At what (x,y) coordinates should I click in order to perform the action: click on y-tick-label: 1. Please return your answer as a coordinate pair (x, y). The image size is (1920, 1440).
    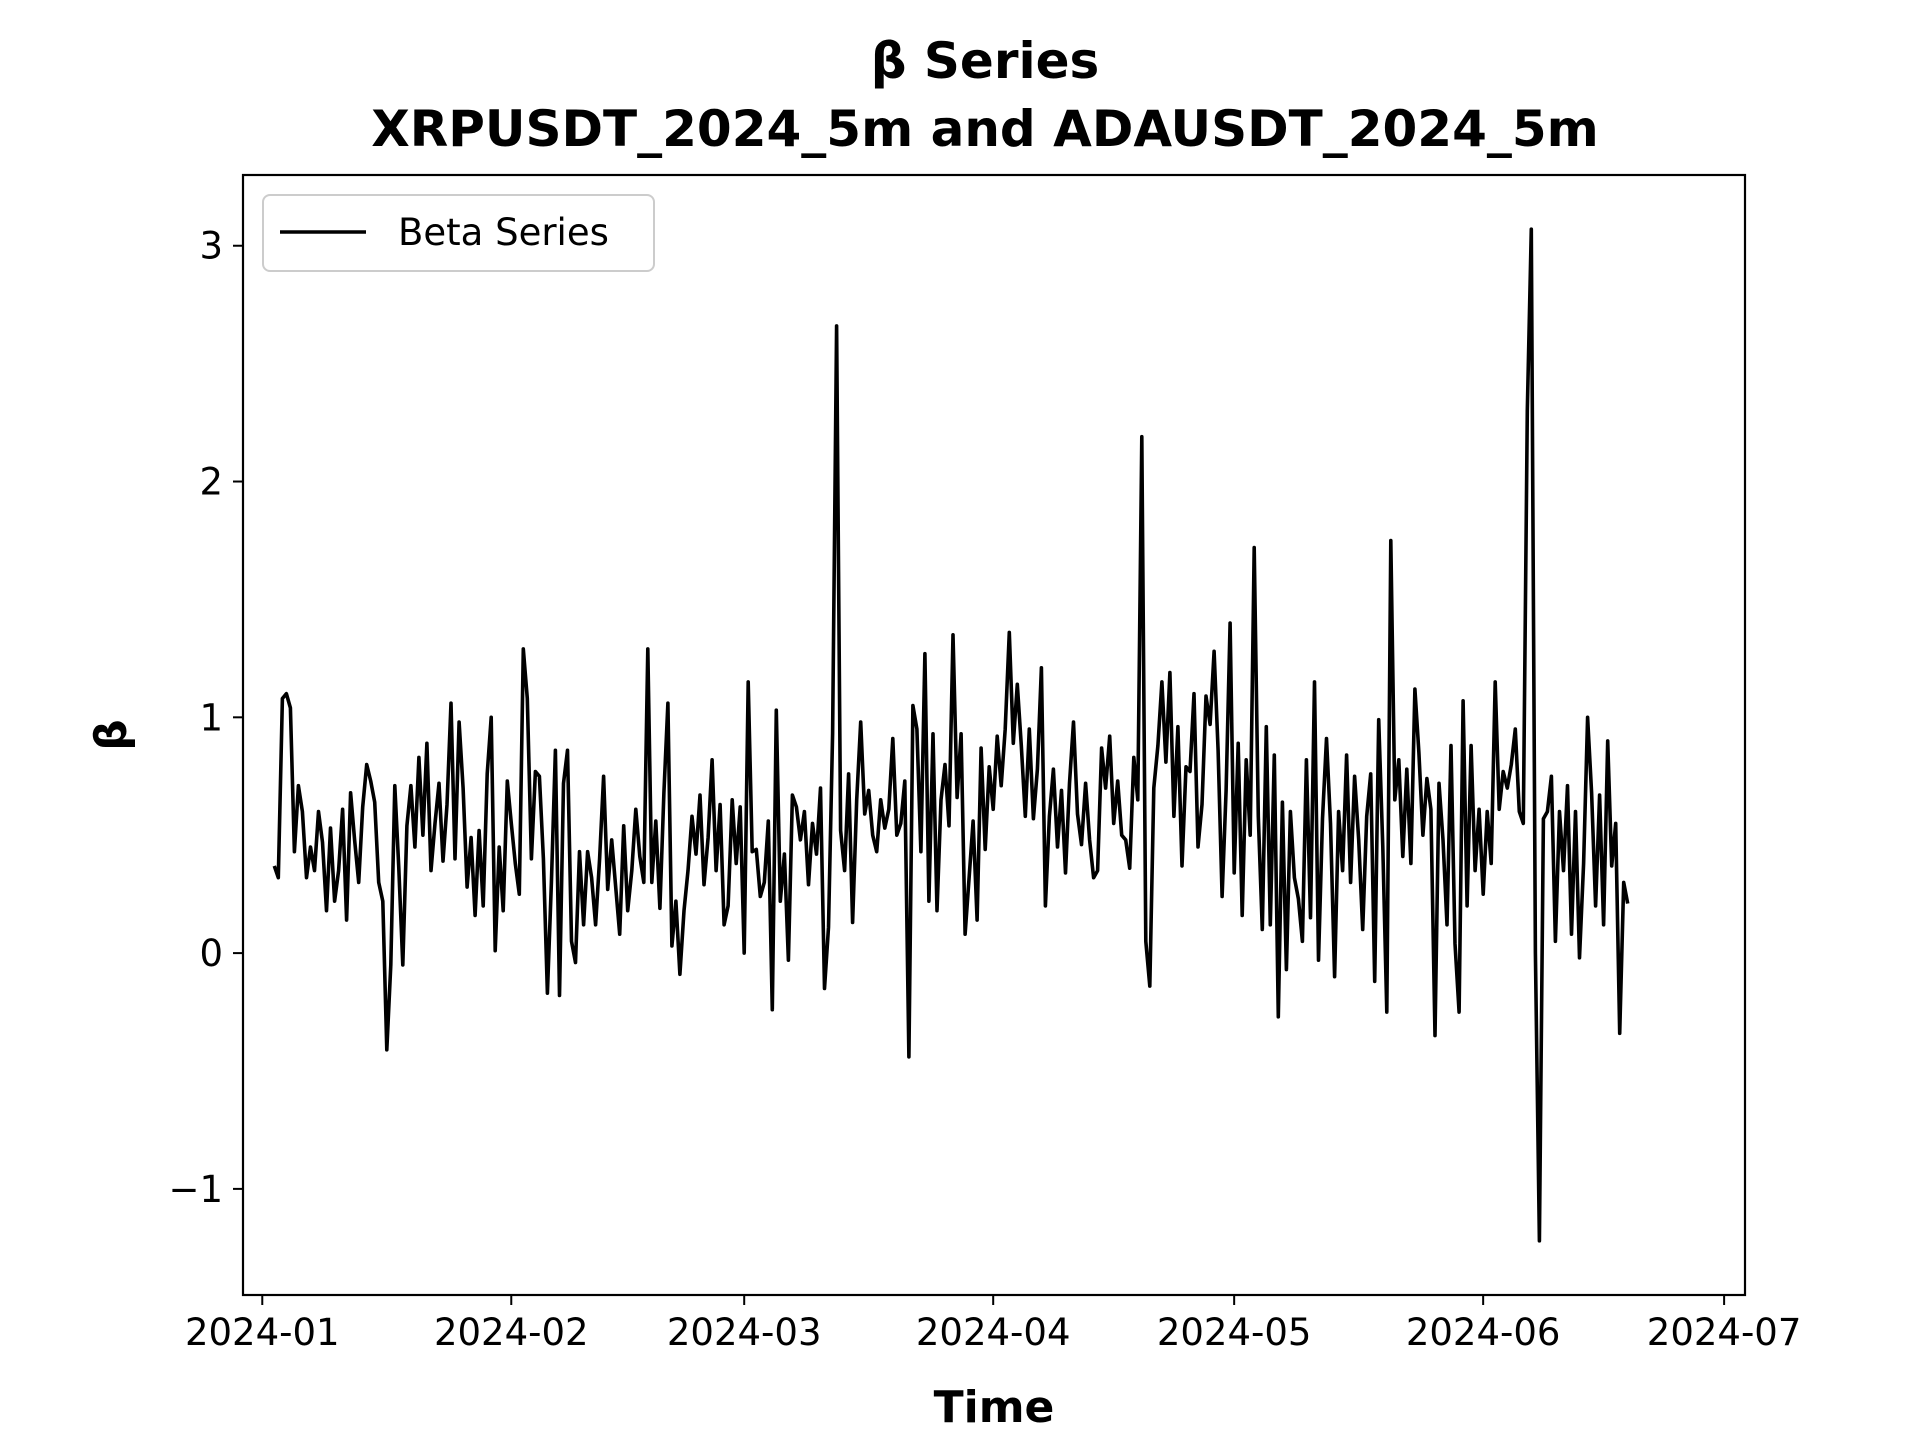
    Looking at the image, I should click on (211, 717).